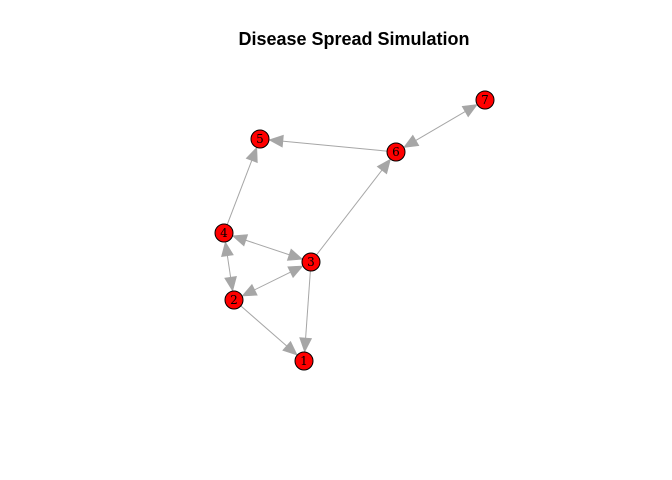 The image size is (672, 480). I want to click on node-5: 5, so click(260, 139).